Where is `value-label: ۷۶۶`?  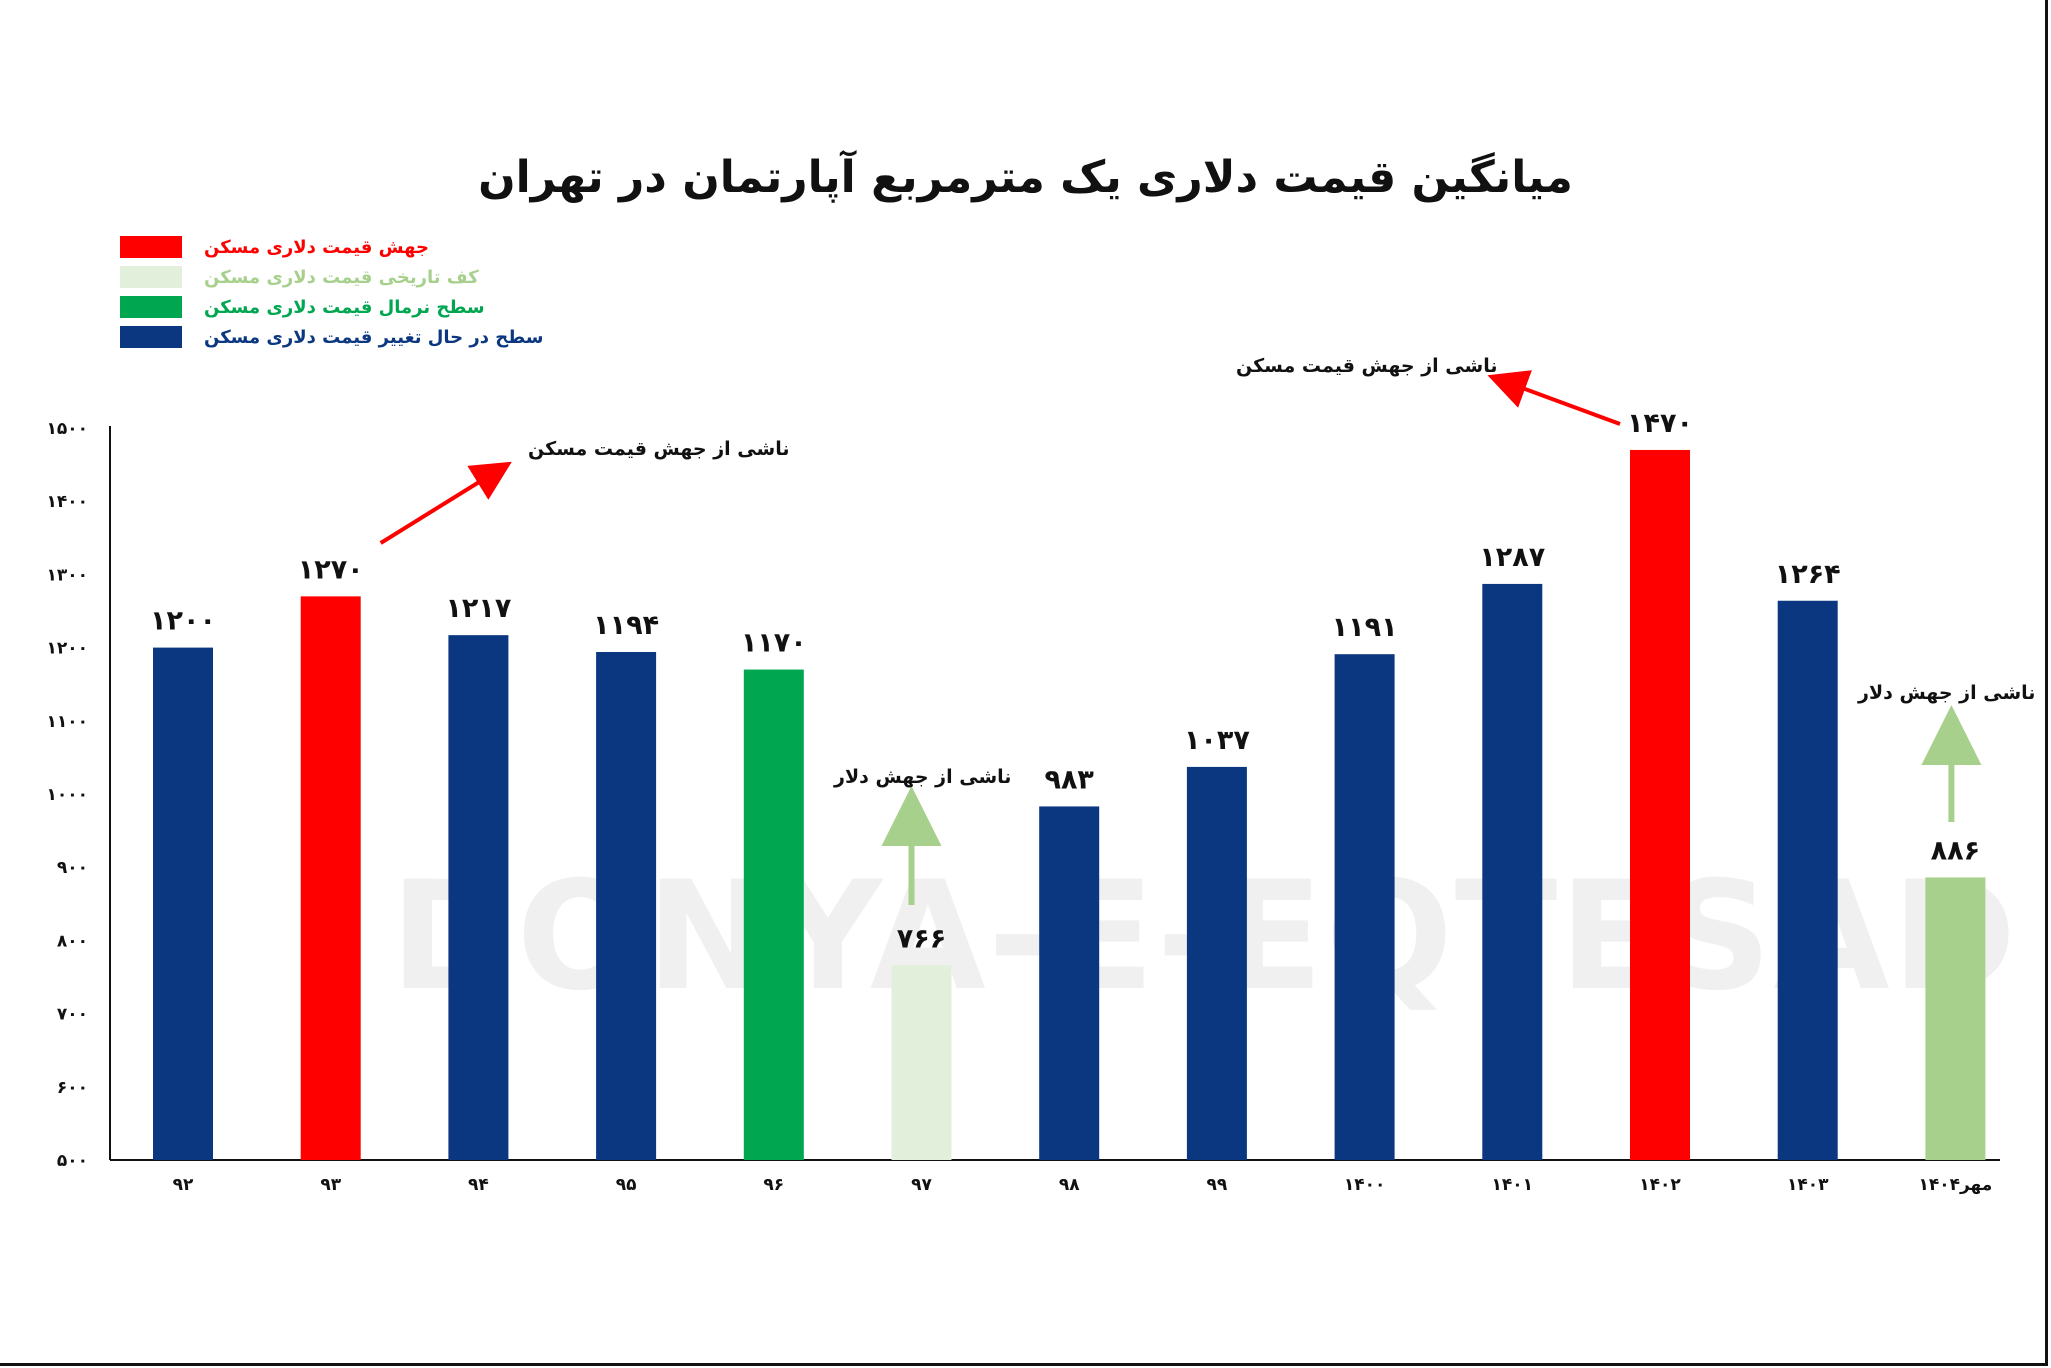
value-label: ۷۶۶ is located at coordinates (921, 938).